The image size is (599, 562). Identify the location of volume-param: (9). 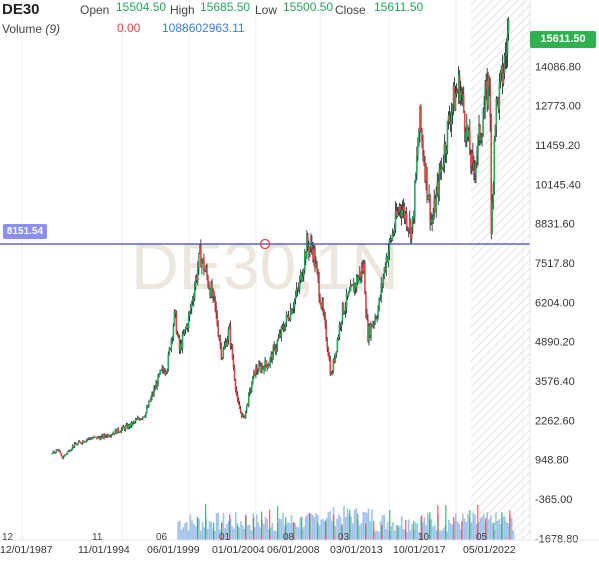
(53, 29).